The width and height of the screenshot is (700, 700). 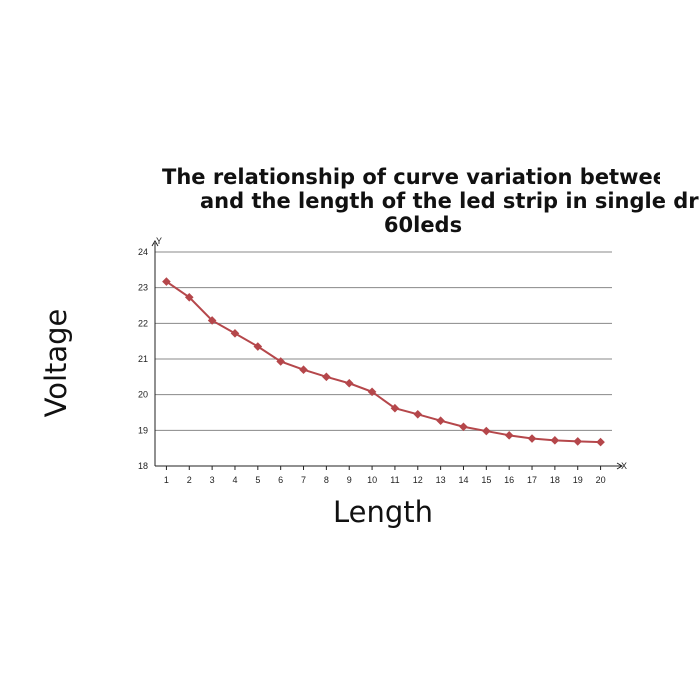 What do you see at coordinates (532, 480) in the screenshot?
I see `x-tick-label: 17` at bounding box center [532, 480].